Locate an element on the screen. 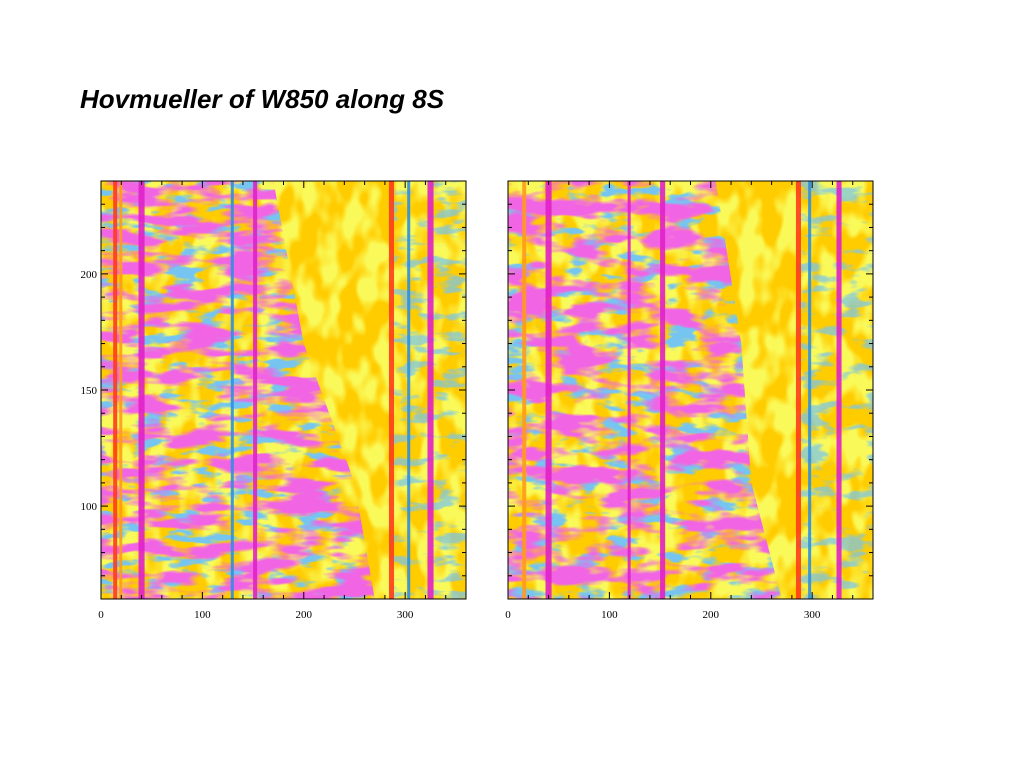 The width and height of the screenshot is (1024, 768). slide-title: Hovmueller of W850 along 8S is located at coordinates (262, 99).